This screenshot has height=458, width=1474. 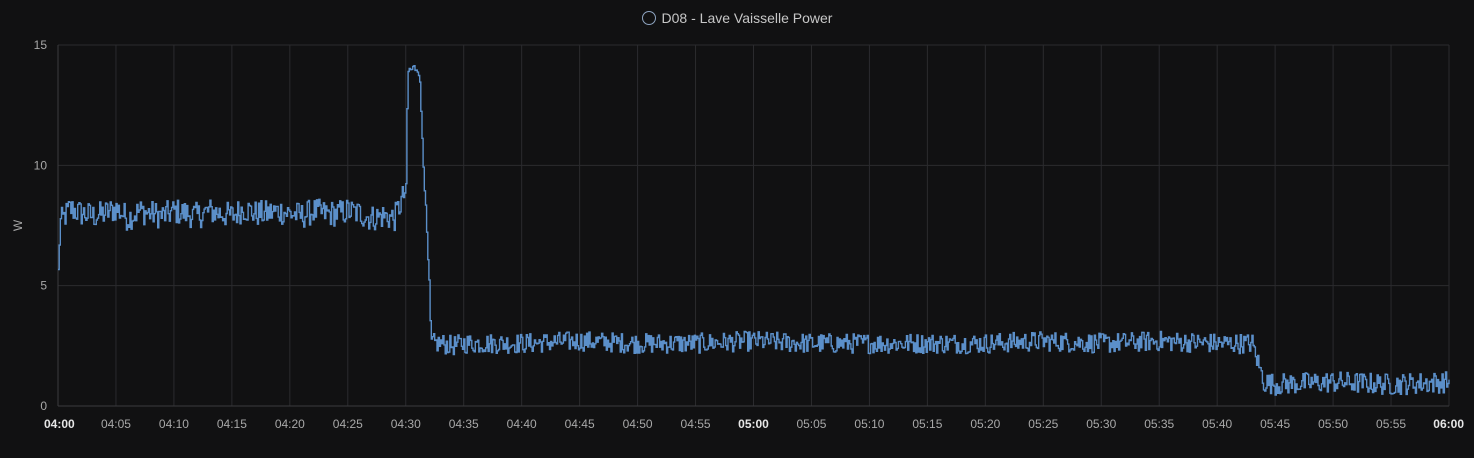 I want to click on x-tick-label: 05:05, so click(x=811, y=424).